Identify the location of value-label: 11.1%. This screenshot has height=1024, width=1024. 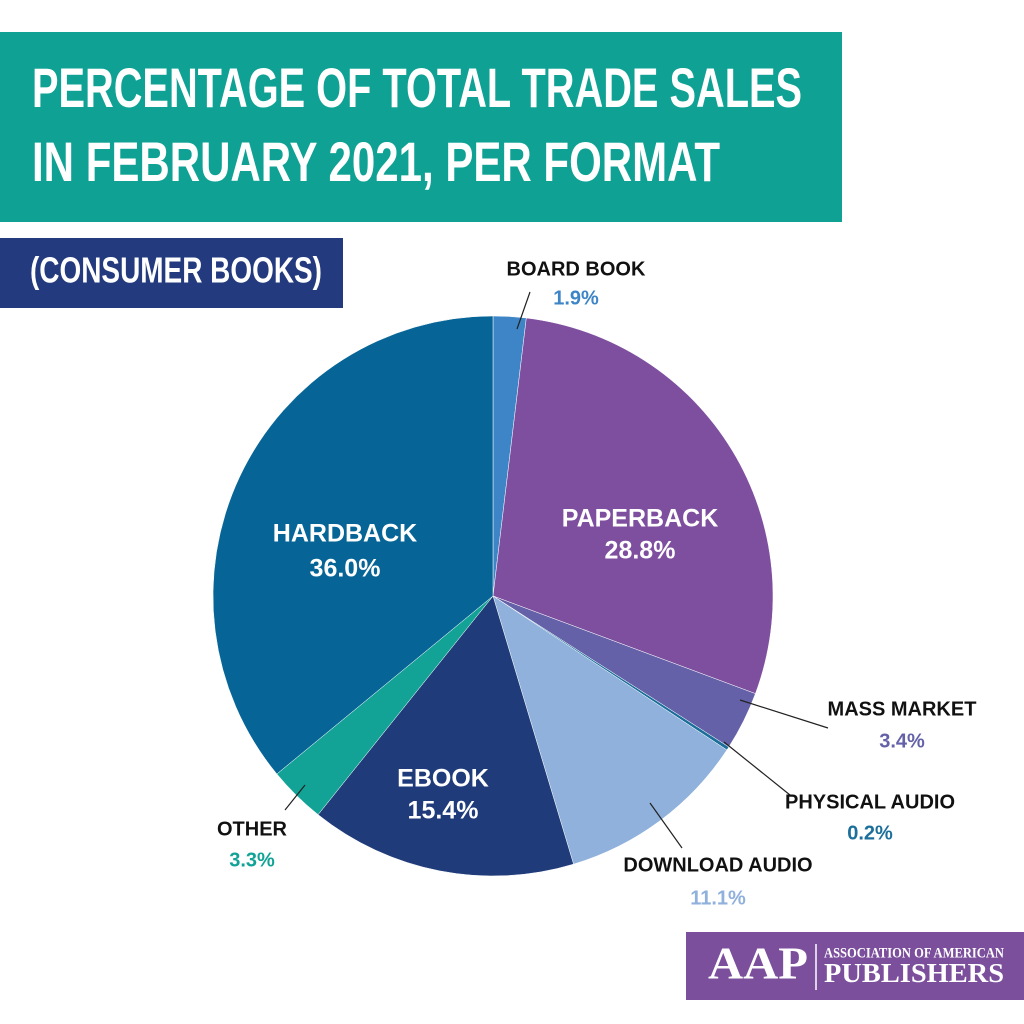
(718, 898).